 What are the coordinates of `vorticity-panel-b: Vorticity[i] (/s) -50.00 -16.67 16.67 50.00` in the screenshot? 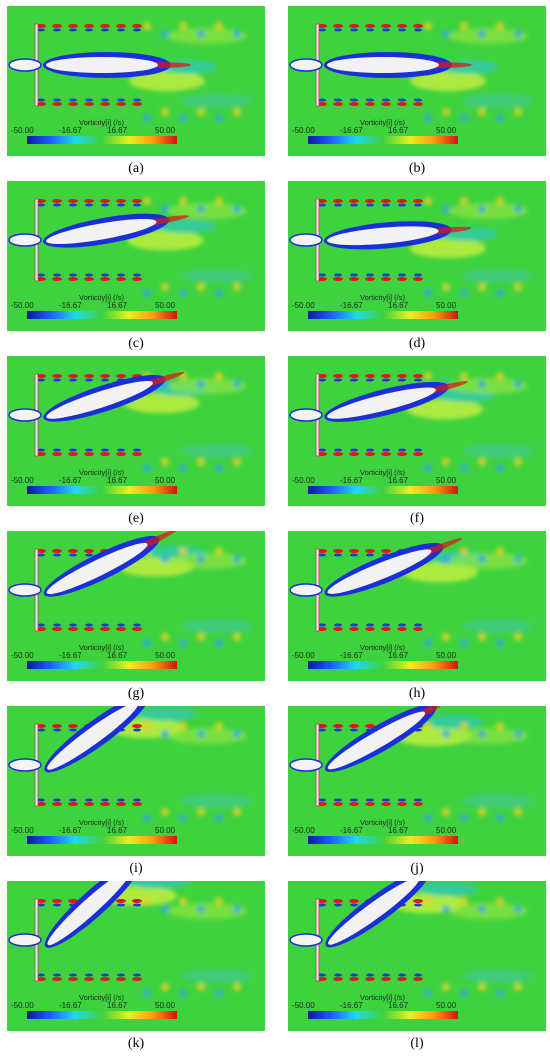 It's located at (417, 81).